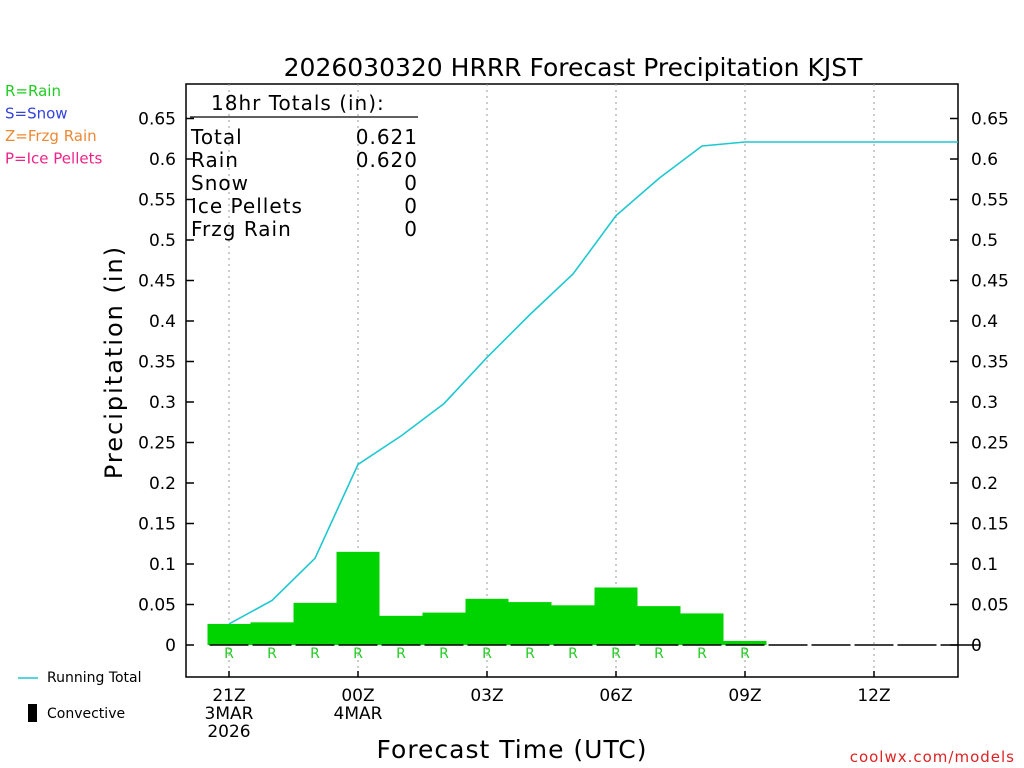 This screenshot has width=1024, height=768. What do you see at coordinates (512, 749) in the screenshot?
I see `x-axis-title: Forecast Time (UTC)` at bounding box center [512, 749].